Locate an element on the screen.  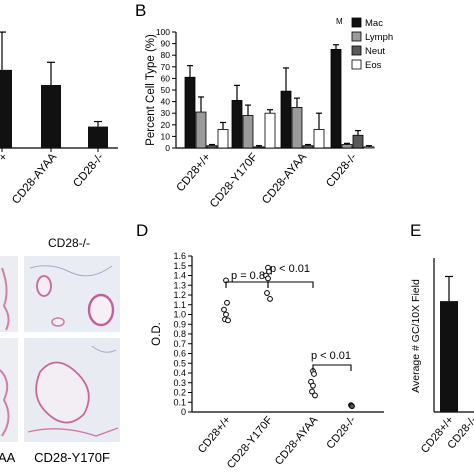
panel-b-category-label: CD28-Y170F is located at coordinates (234, 180).